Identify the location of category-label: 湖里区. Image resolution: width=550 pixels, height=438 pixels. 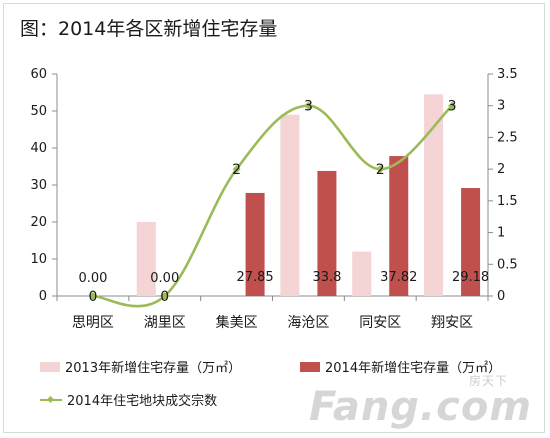
(165, 323).